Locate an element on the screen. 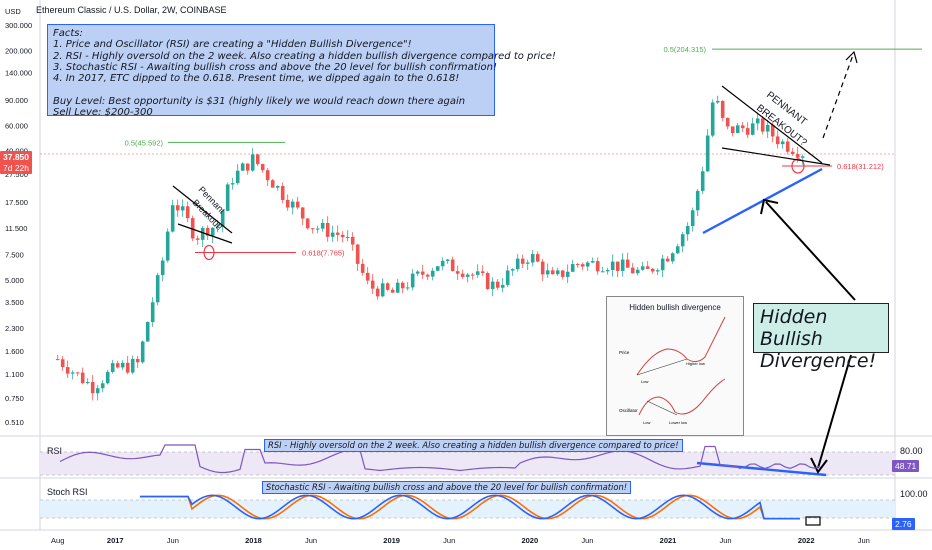  rsi-line is located at coordinates (440, 459).